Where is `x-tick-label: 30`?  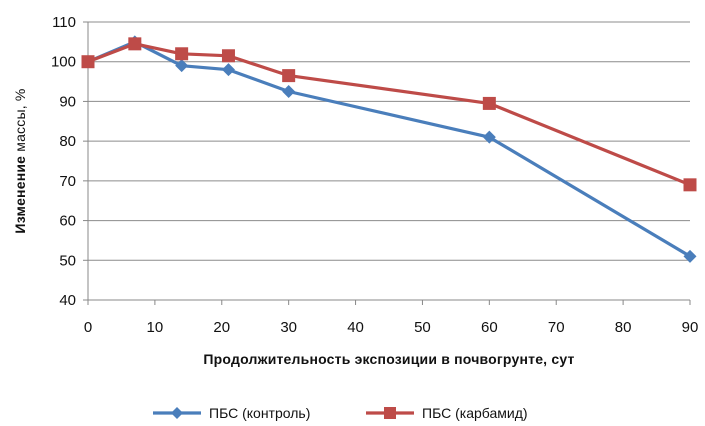 x-tick-label: 30 is located at coordinates (288, 327).